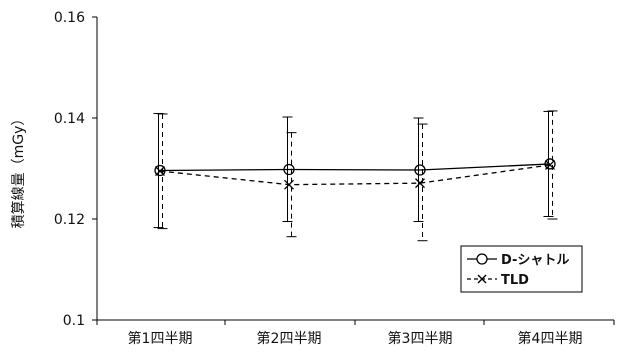  What do you see at coordinates (69, 119) in the screenshot?
I see `y-tick-label: 0.14` at bounding box center [69, 119].